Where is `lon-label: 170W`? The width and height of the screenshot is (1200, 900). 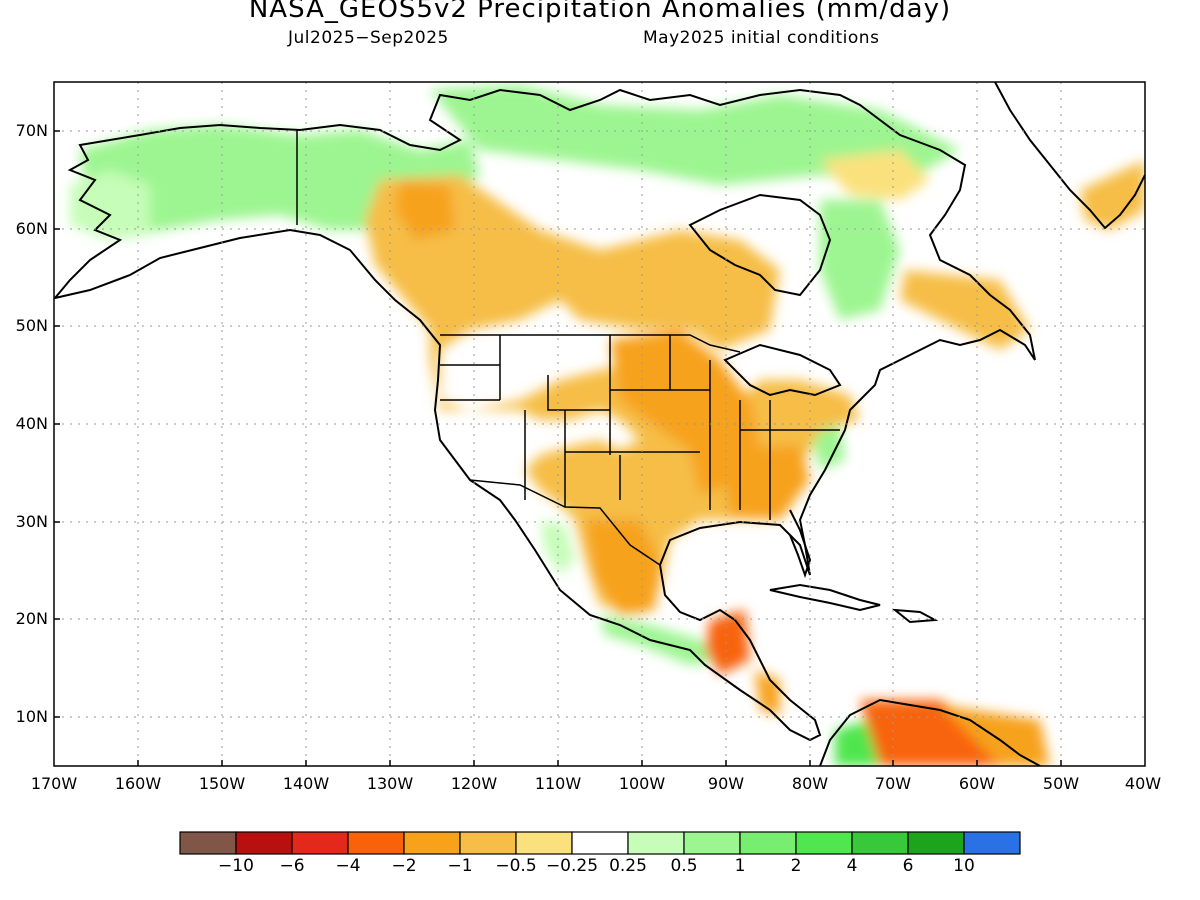
lon-label: 170W is located at coordinates (54, 783).